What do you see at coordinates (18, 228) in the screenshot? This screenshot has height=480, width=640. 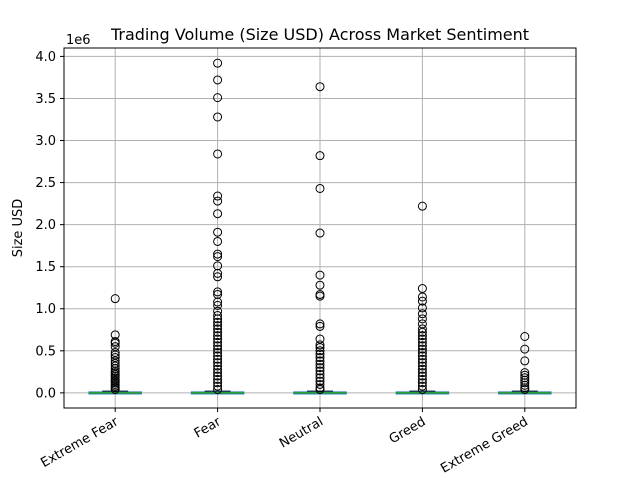 I see `y-axis-label: Size USD` at bounding box center [18, 228].